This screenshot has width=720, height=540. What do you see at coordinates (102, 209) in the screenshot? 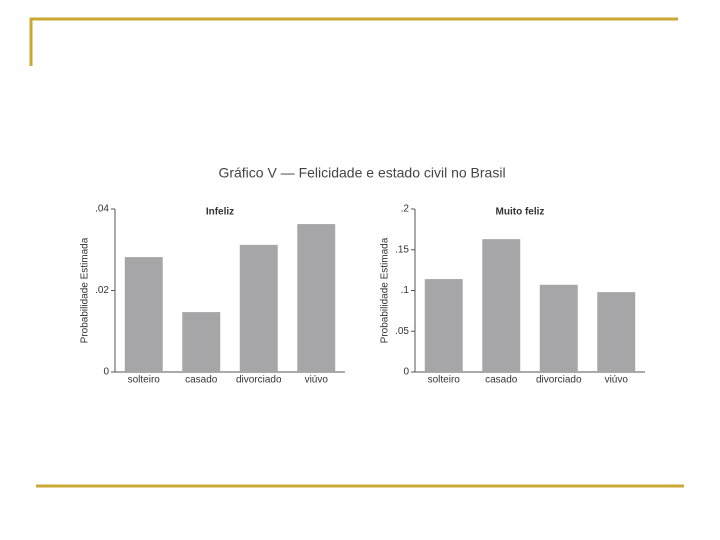
I see `y-tick-label: .04` at bounding box center [102, 209].